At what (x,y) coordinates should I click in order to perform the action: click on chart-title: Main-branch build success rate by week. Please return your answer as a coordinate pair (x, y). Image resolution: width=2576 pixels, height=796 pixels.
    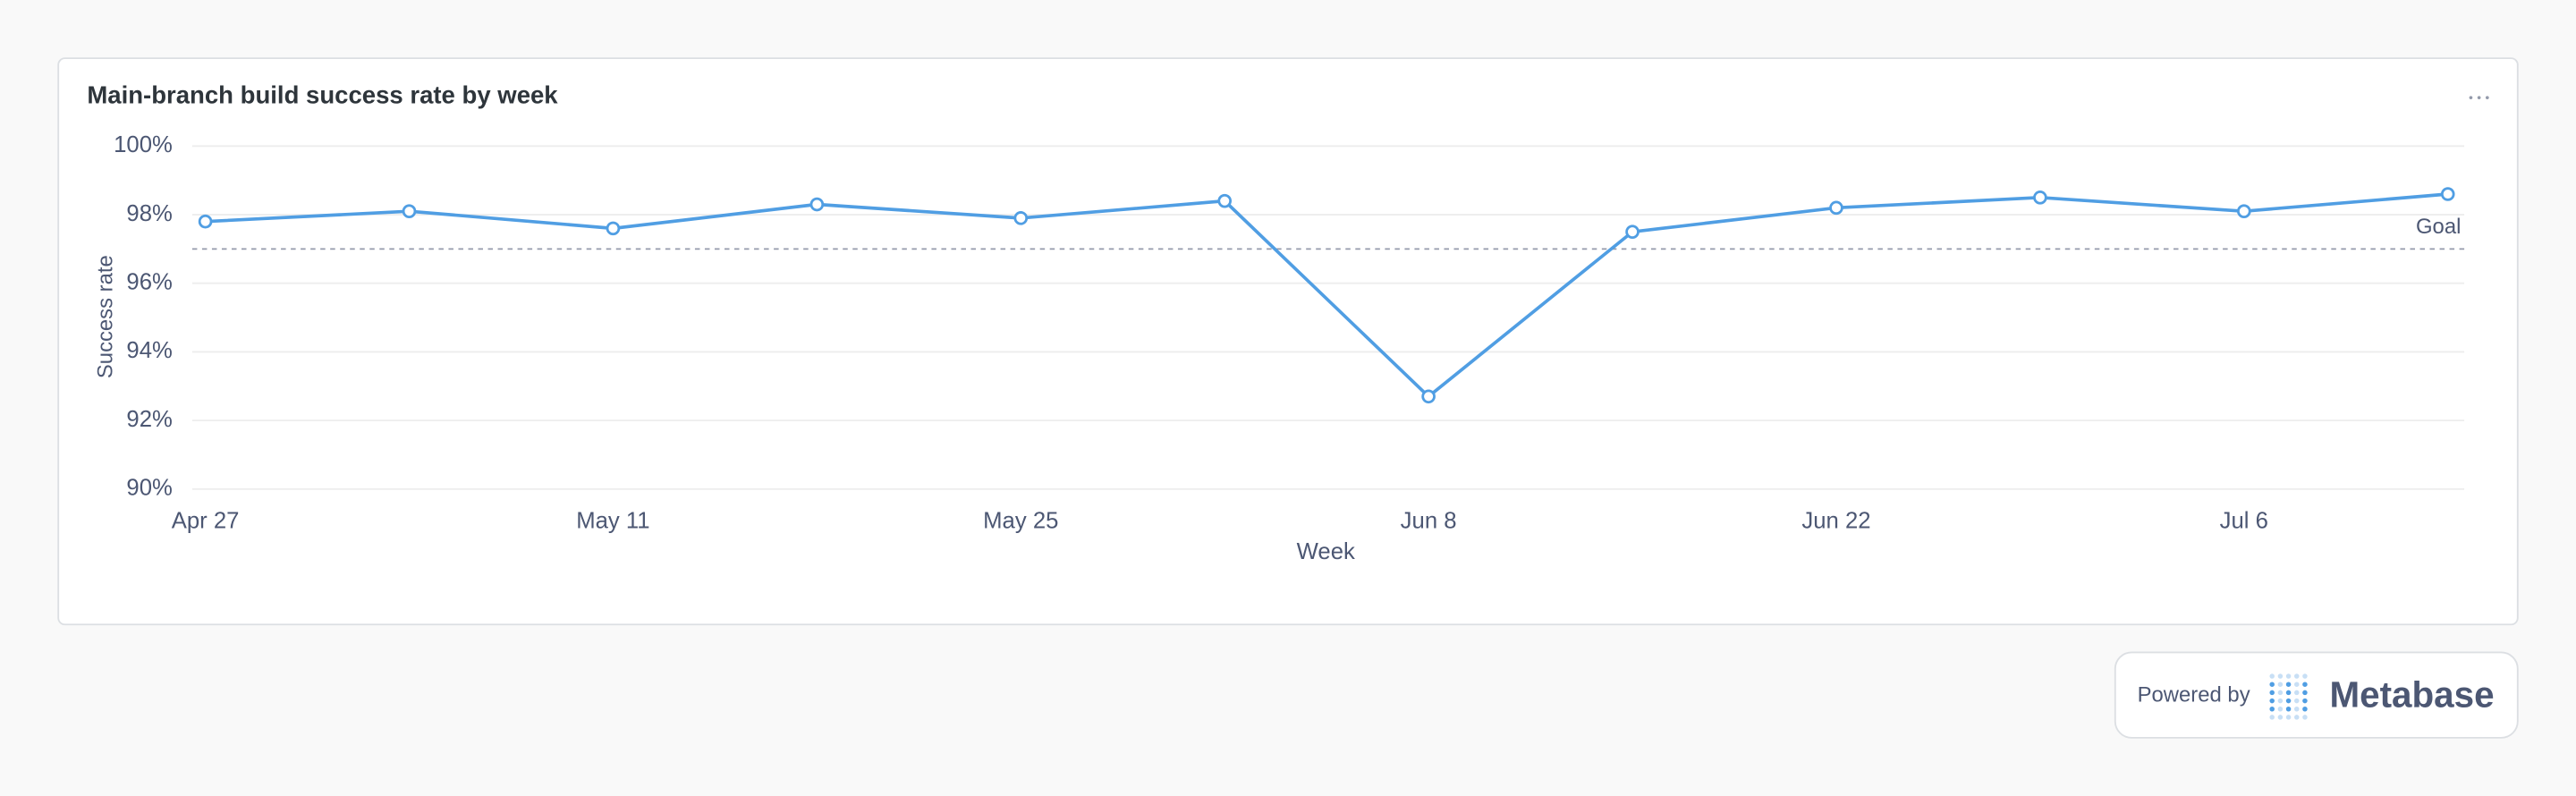
    Looking at the image, I should click on (322, 95).